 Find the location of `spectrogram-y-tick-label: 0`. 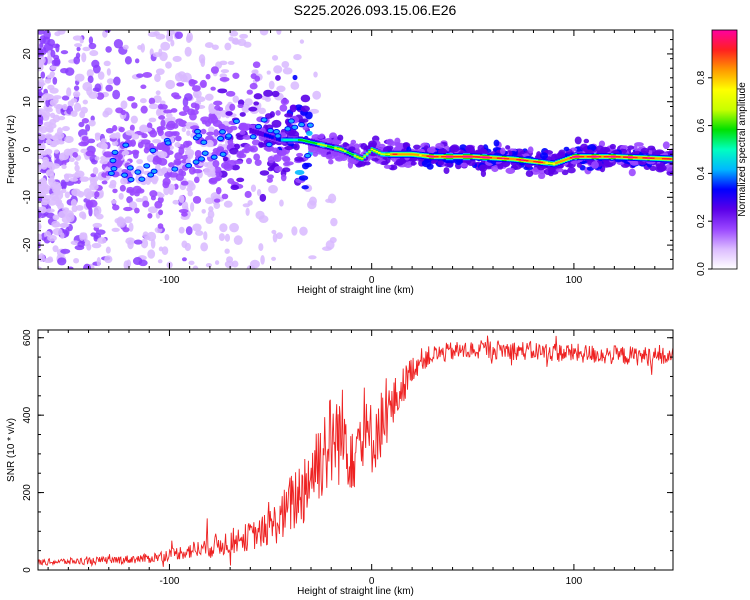

spectrogram-y-tick-label: 0 is located at coordinates (27, 149).